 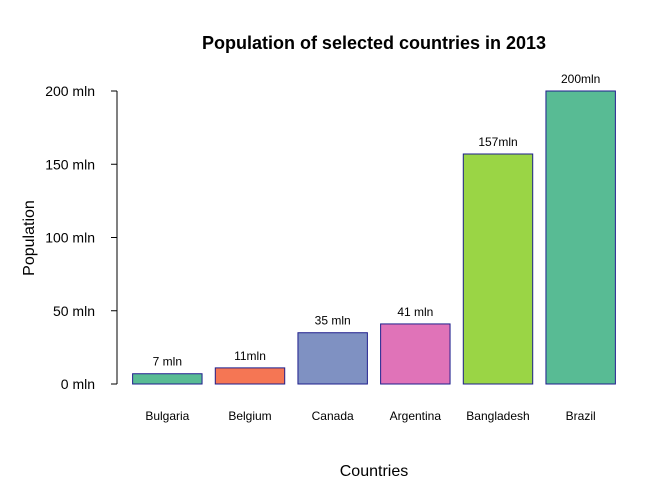 What do you see at coordinates (497, 416) in the screenshot?
I see `x-tick-label-bangladesh: Bangladesh` at bounding box center [497, 416].